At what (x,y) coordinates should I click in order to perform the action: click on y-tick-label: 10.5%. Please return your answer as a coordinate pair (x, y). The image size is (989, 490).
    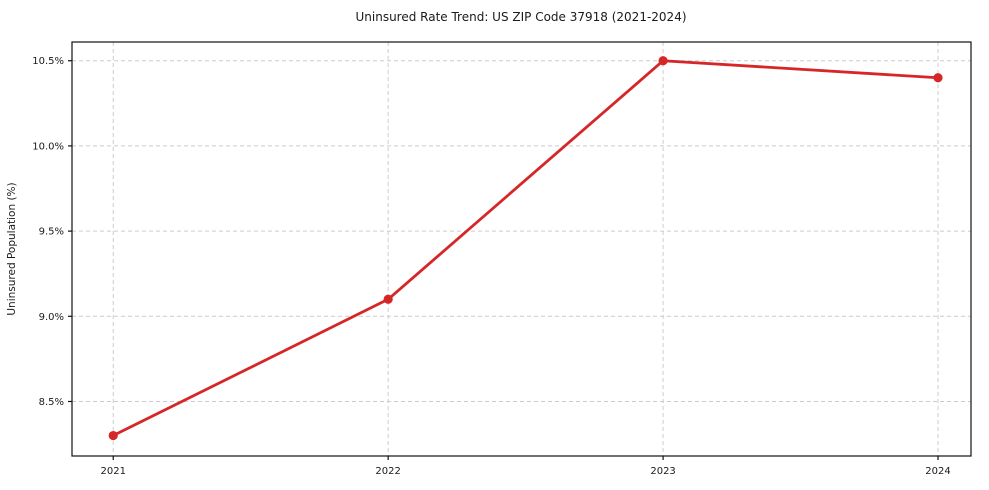
    Looking at the image, I should click on (48, 61).